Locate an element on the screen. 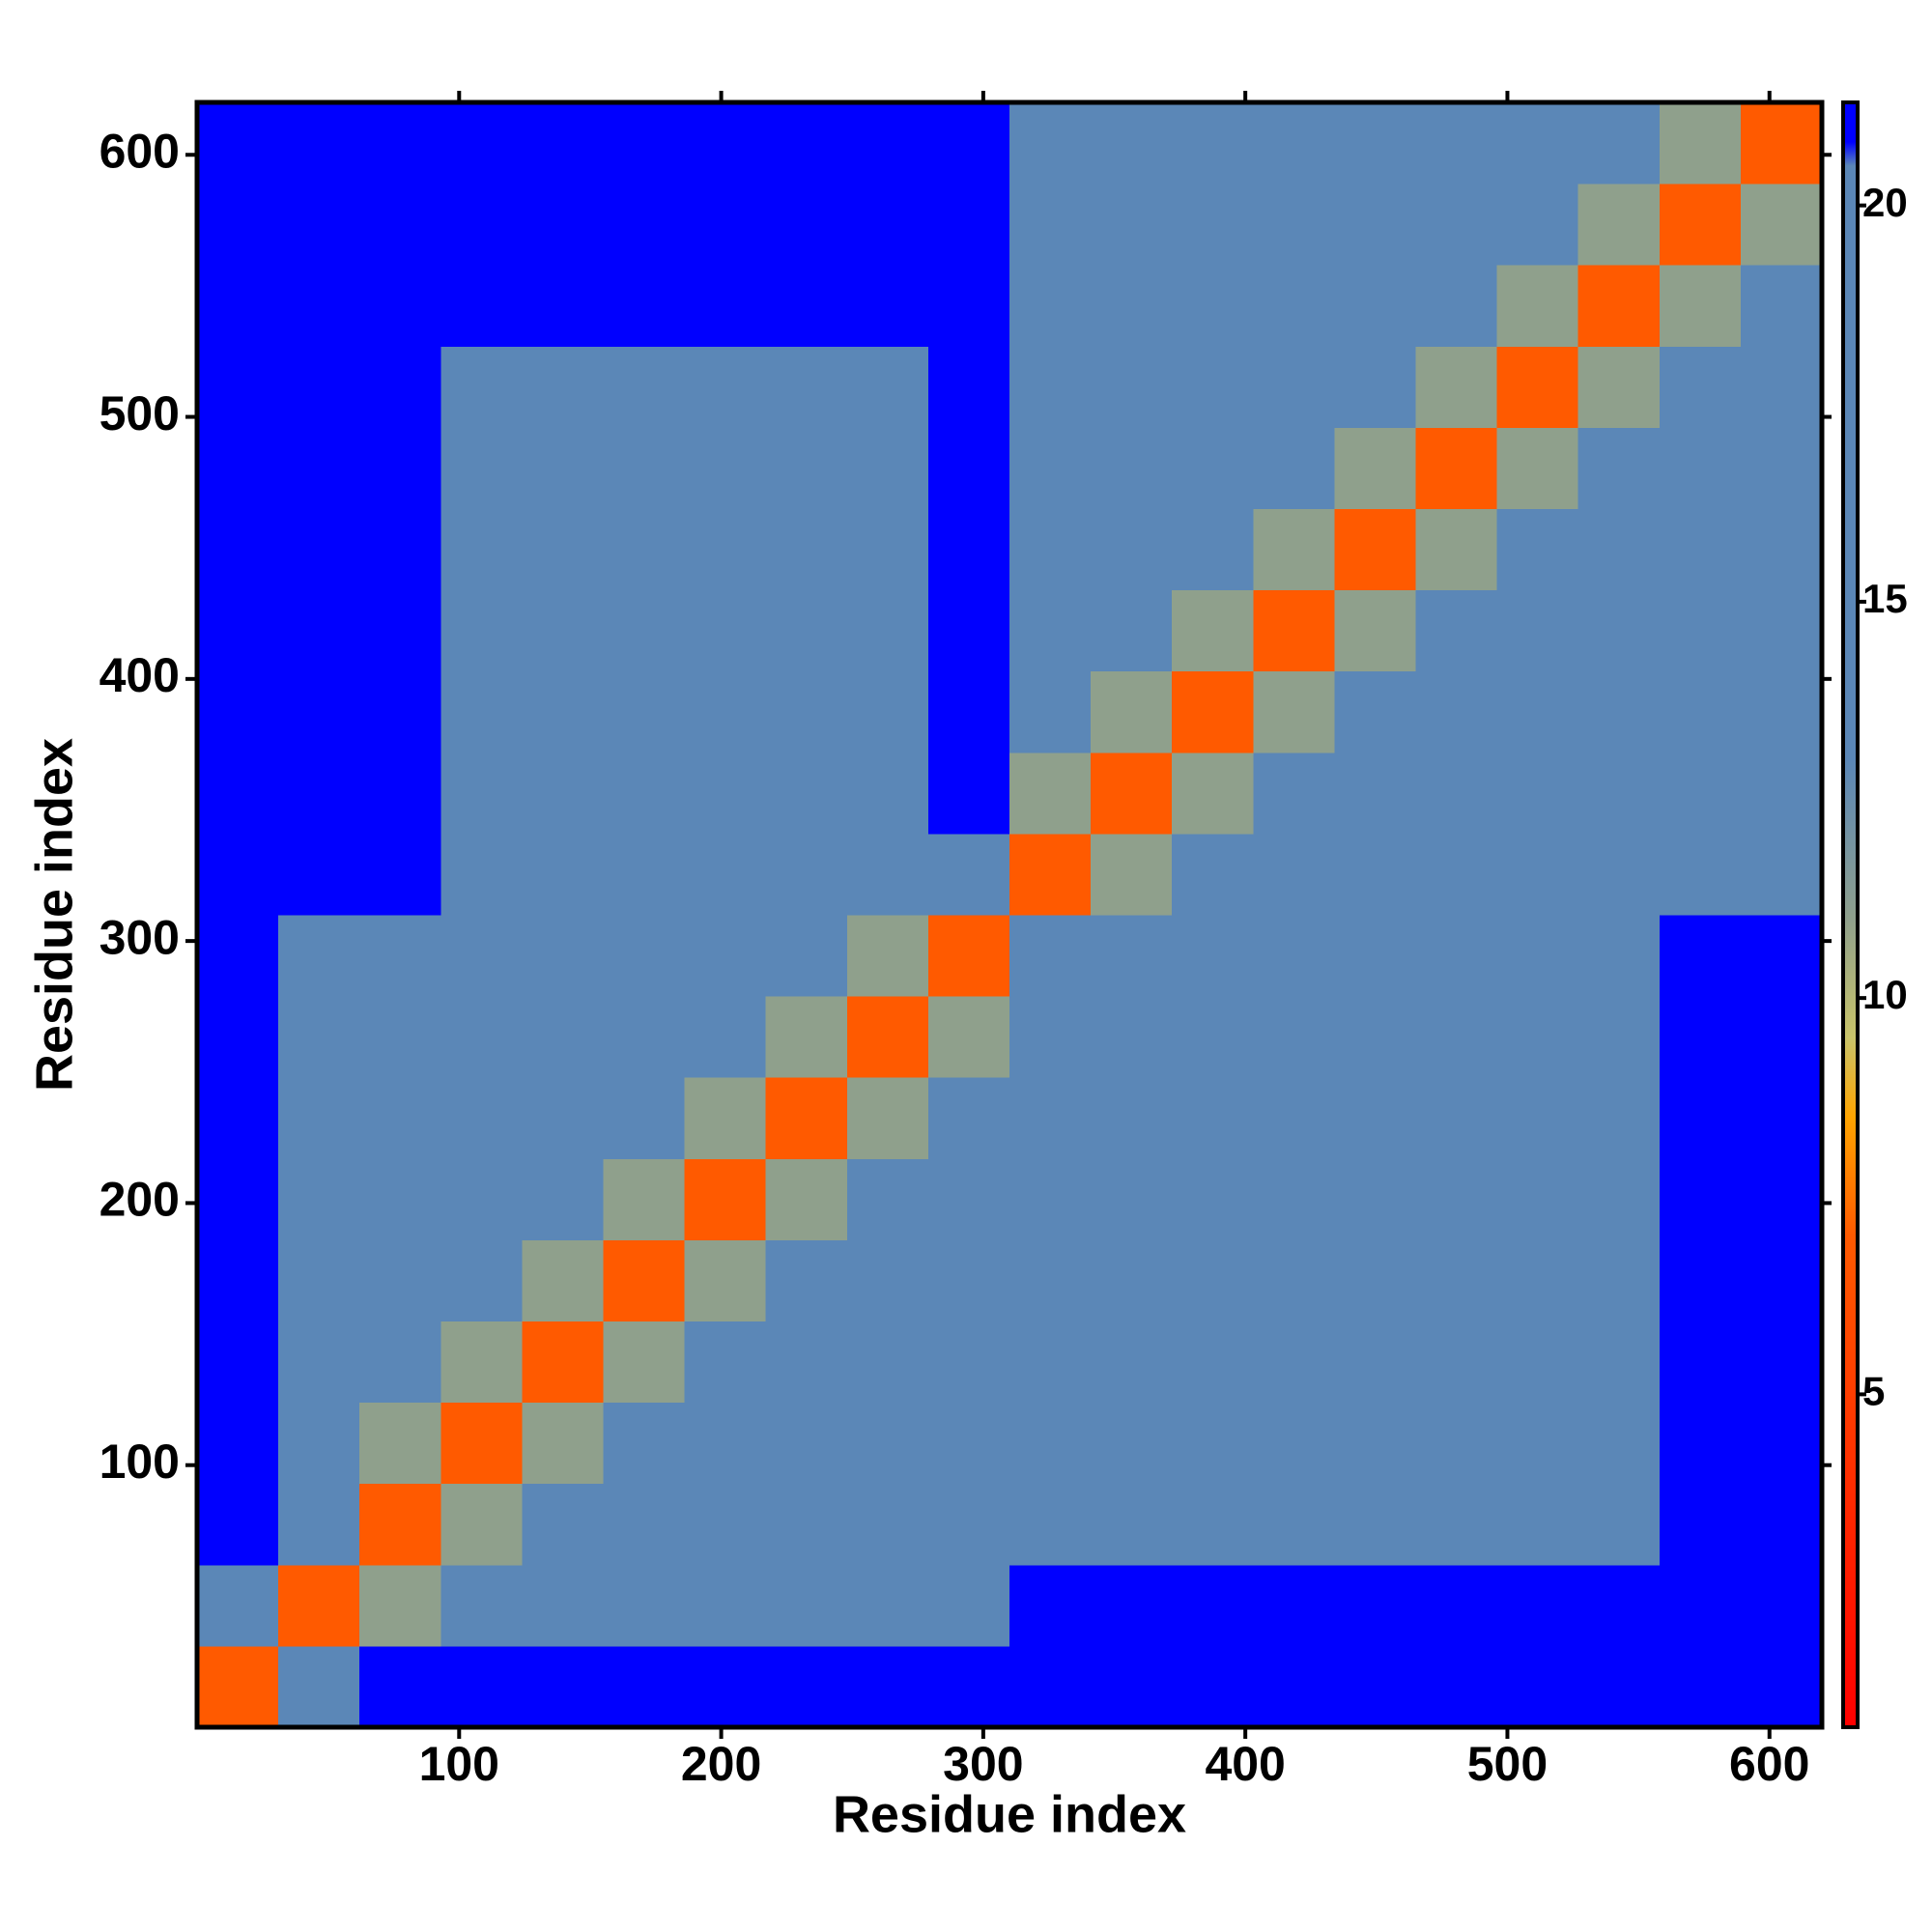 Image resolution: width=1932 pixels, height=1932 pixels. x-axis-label: Residue index is located at coordinates (1009, 1814).